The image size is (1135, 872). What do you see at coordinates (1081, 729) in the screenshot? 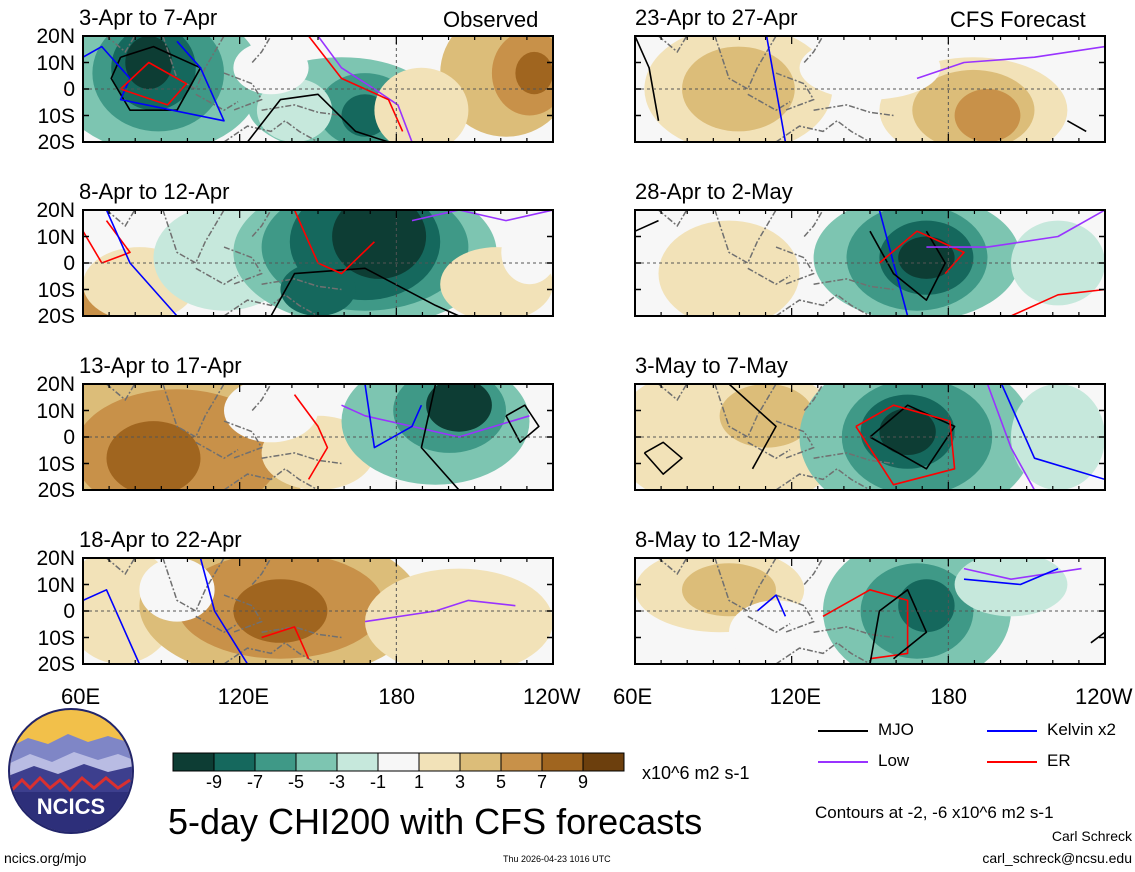
I see `legend-label: Kelvin x2` at bounding box center [1081, 729].